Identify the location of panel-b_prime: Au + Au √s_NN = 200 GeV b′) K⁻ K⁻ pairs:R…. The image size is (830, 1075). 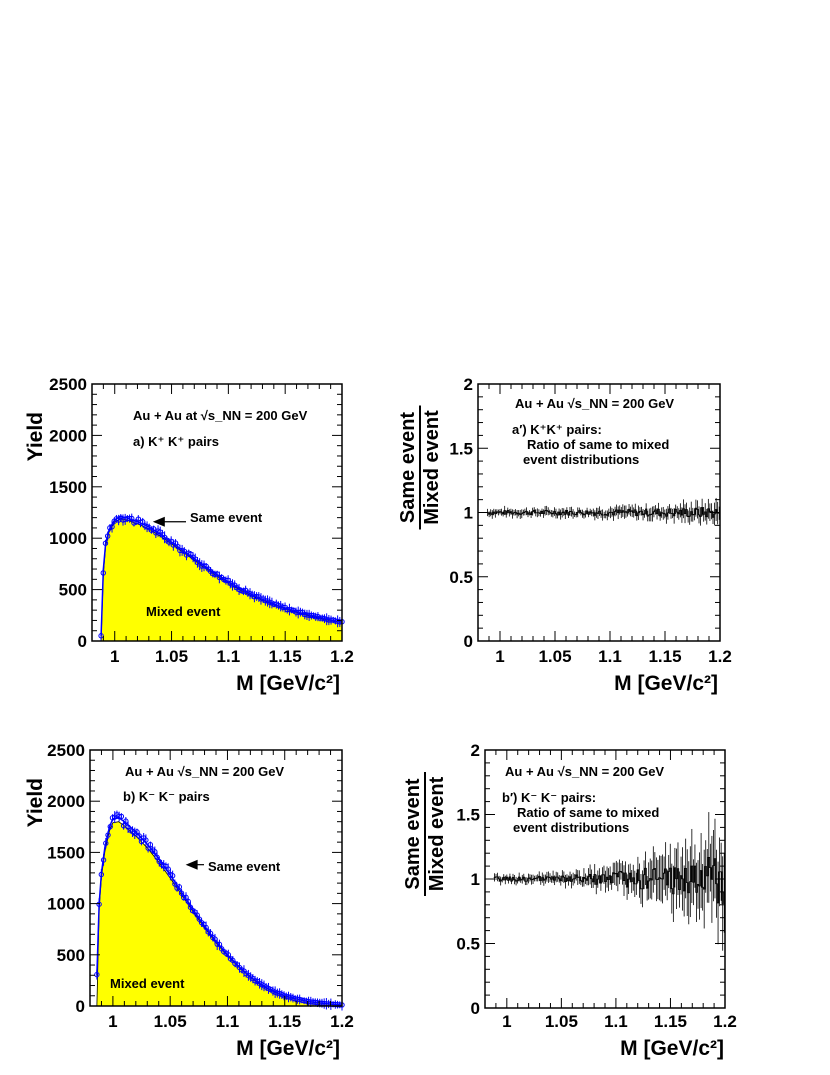
(569, 900).